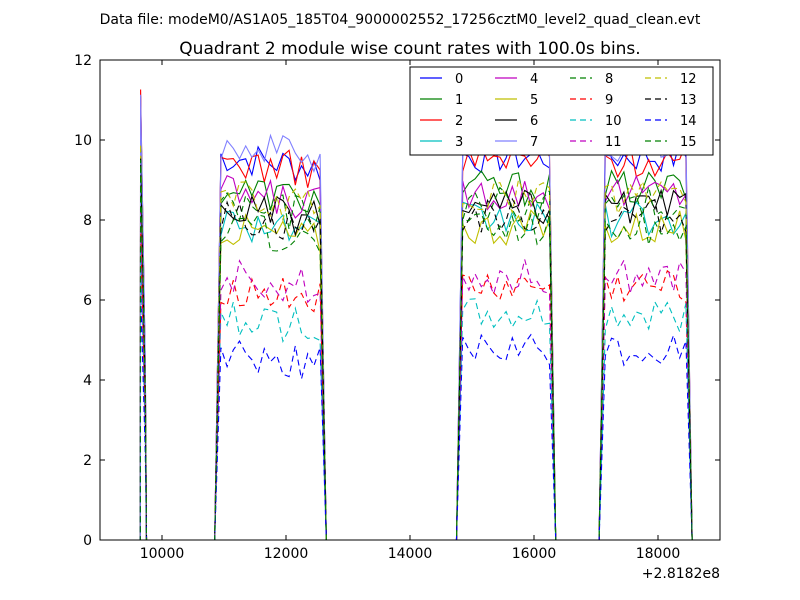 The width and height of the screenshot is (800, 600). Describe the element at coordinates (410, 554) in the screenshot. I see `x-tick-label: 14000` at that location.